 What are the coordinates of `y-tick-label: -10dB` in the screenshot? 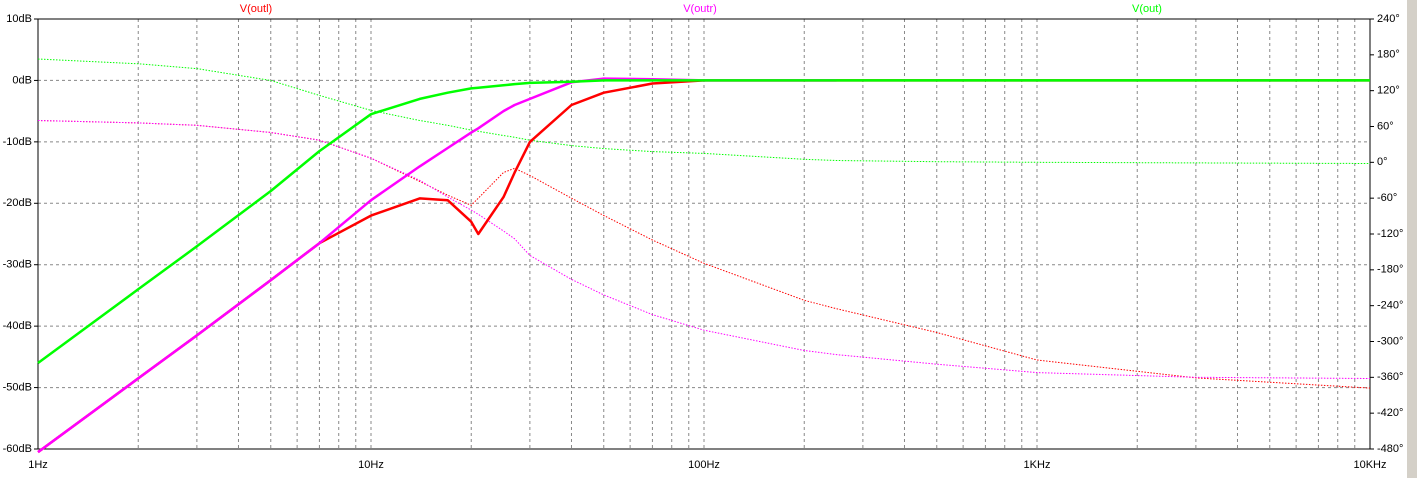 It's located at (17, 142).